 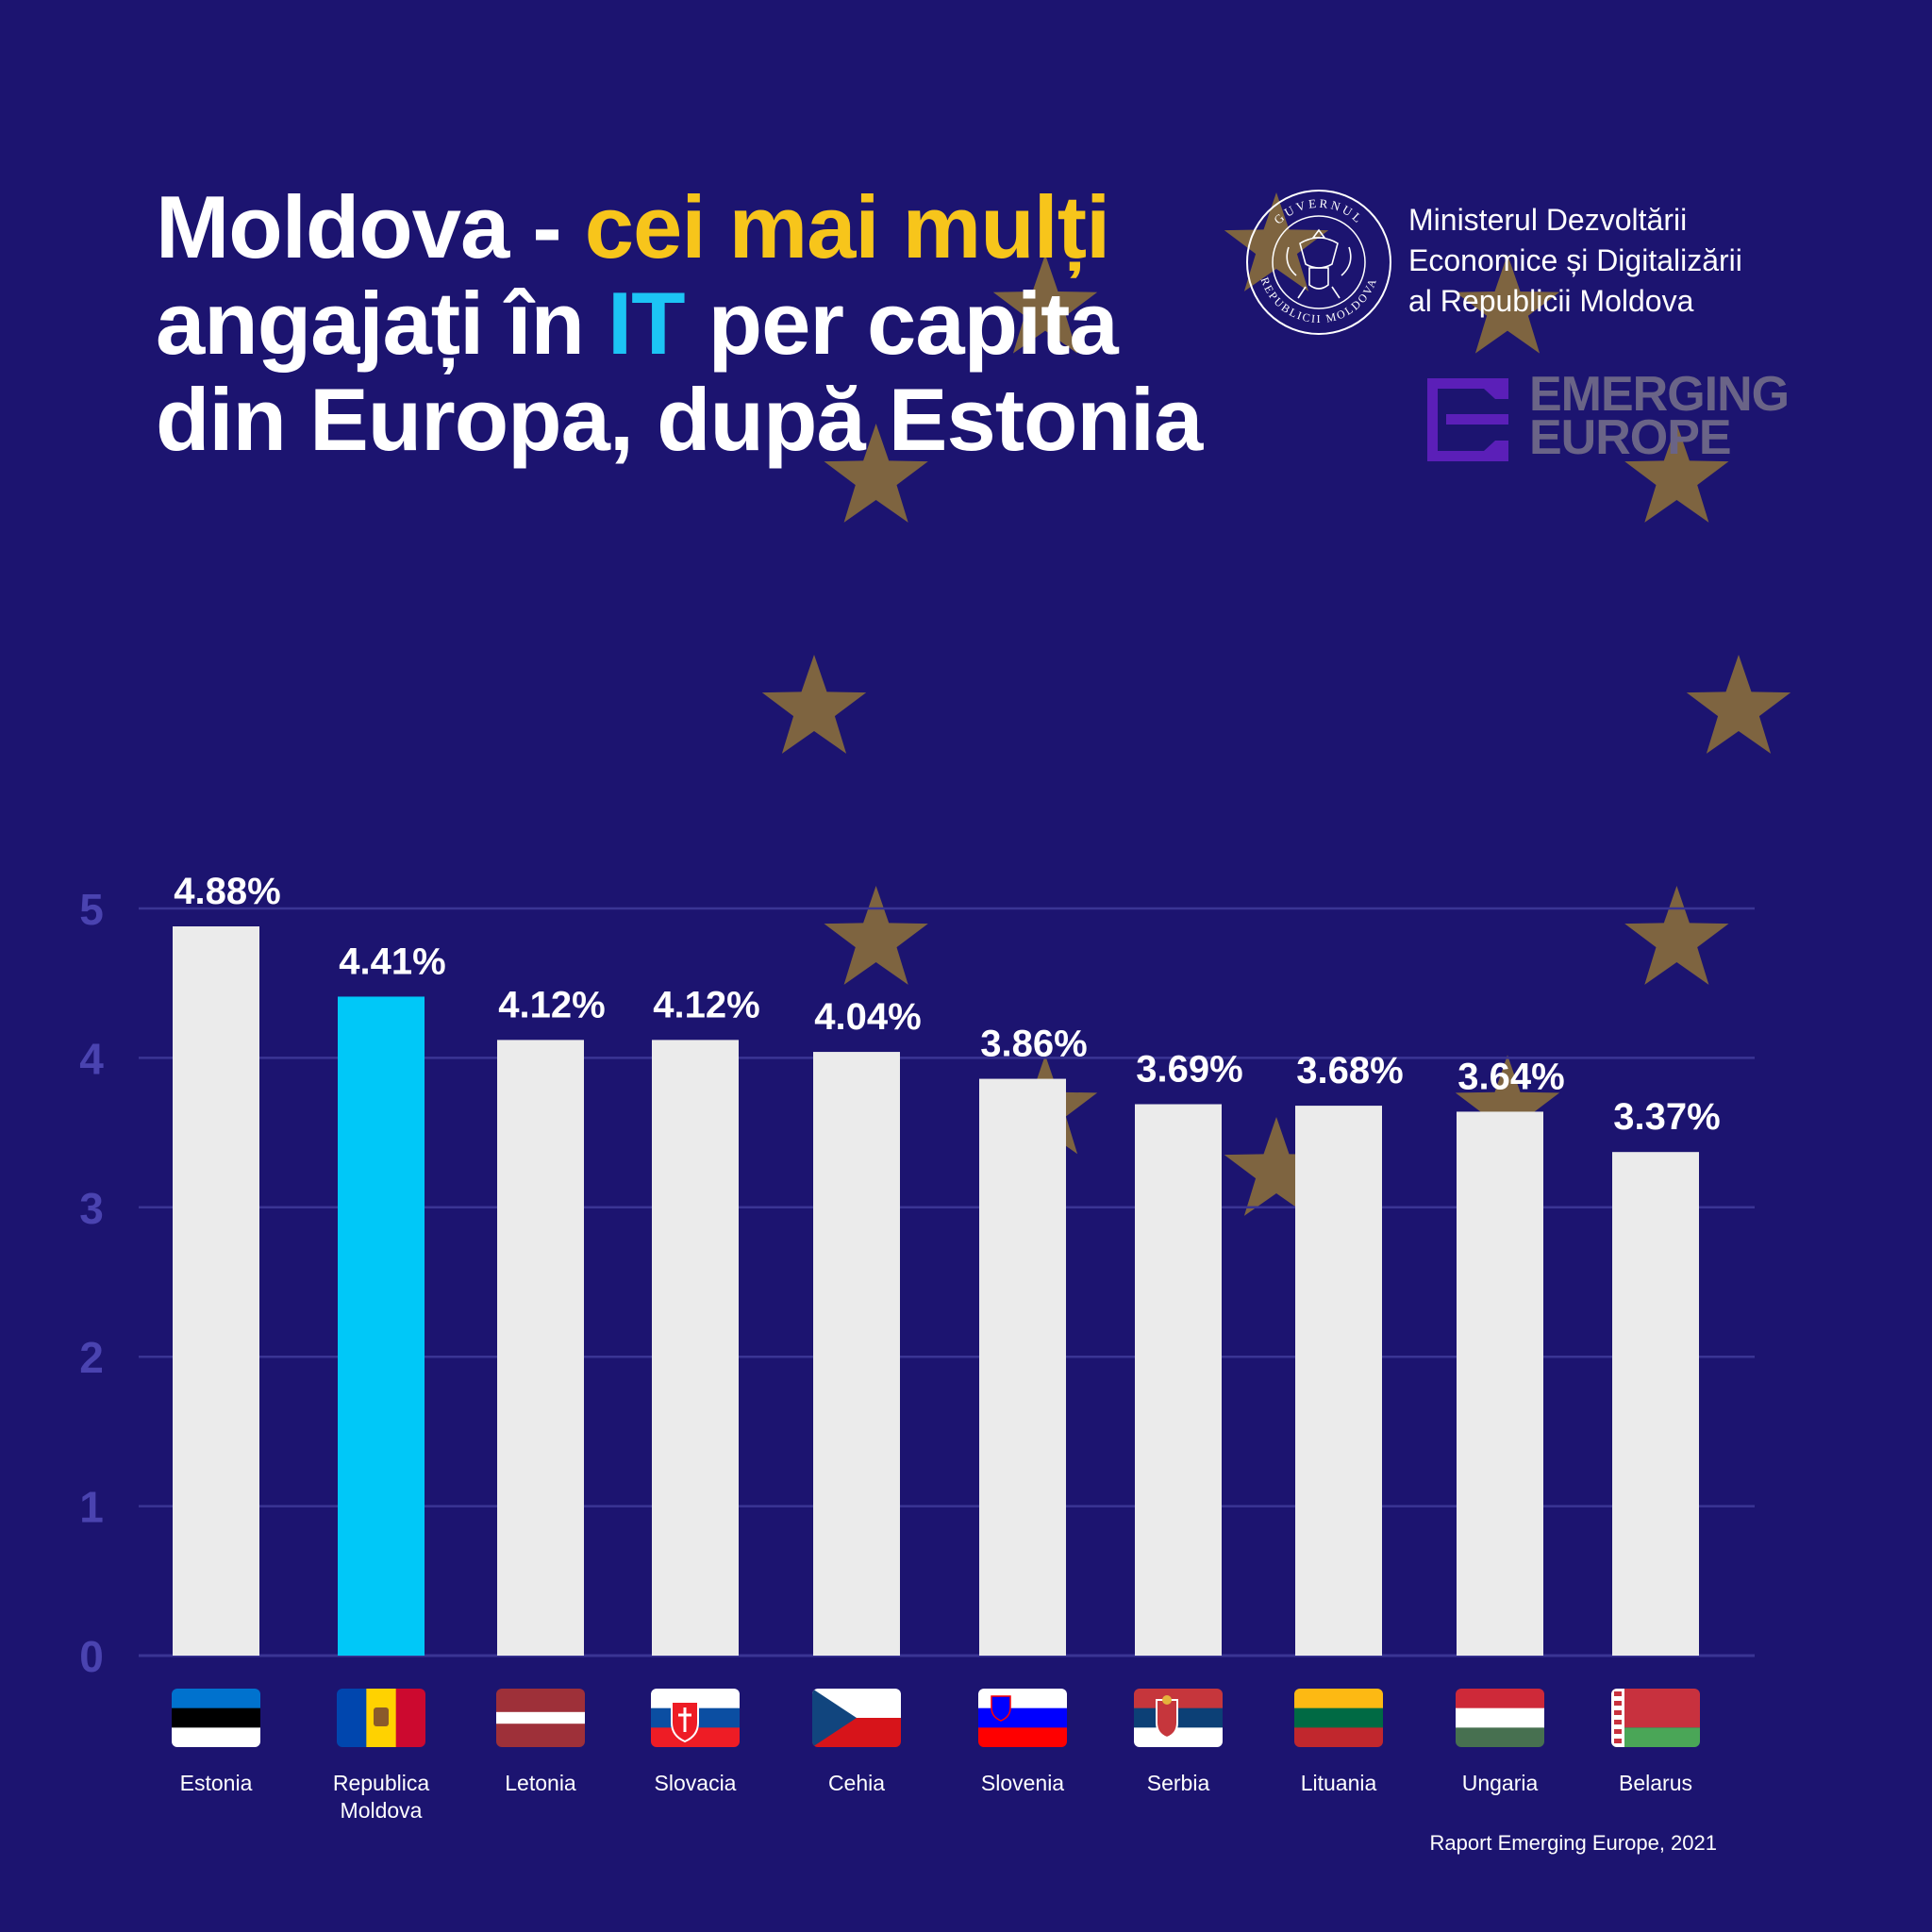 I want to click on title-text: din Europa, după Estonia, so click(x=680, y=420).